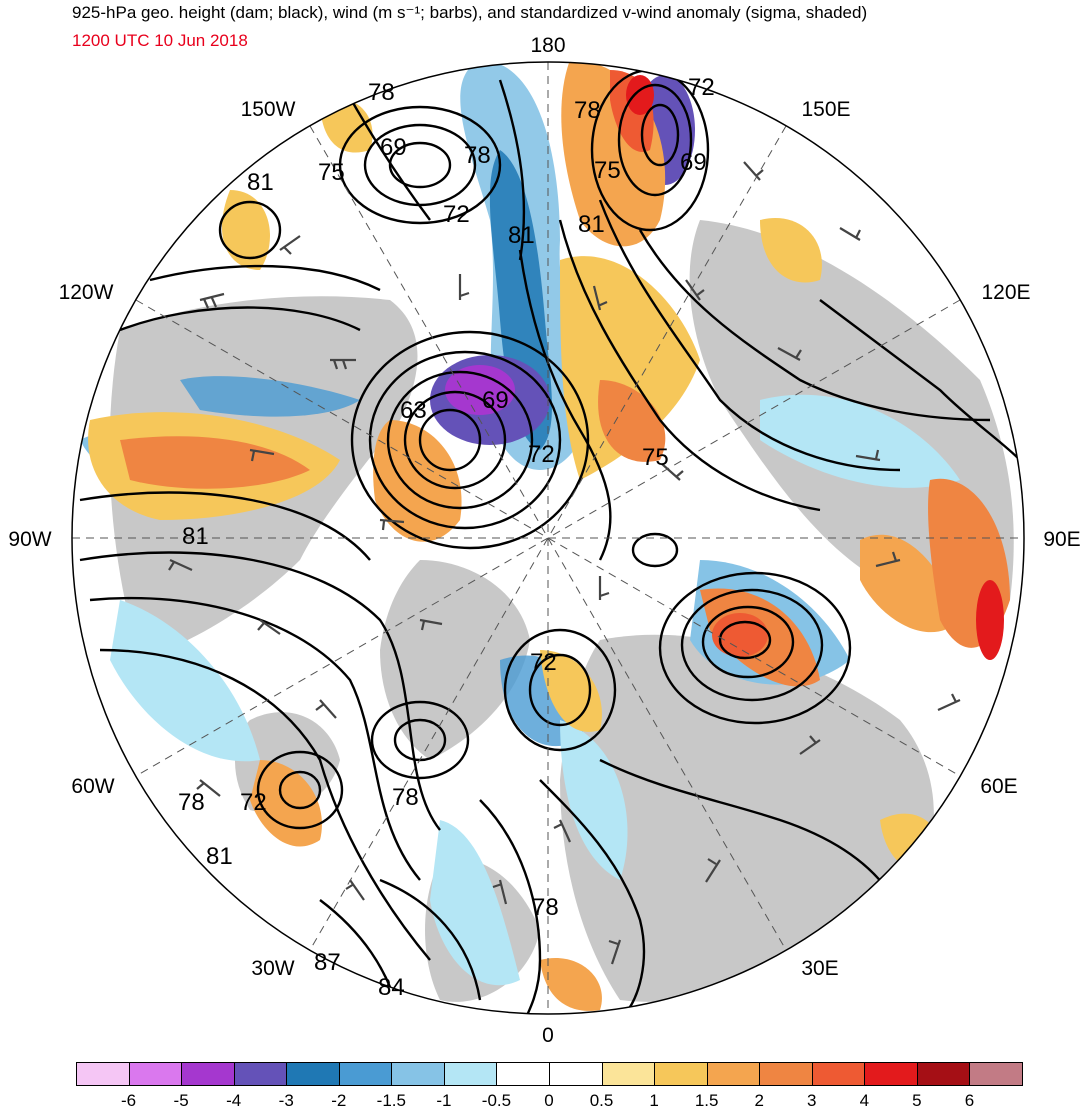 The height and width of the screenshot is (1112, 1088). What do you see at coordinates (548, 1035) in the screenshot?
I see `lon-label-0: 0` at bounding box center [548, 1035].